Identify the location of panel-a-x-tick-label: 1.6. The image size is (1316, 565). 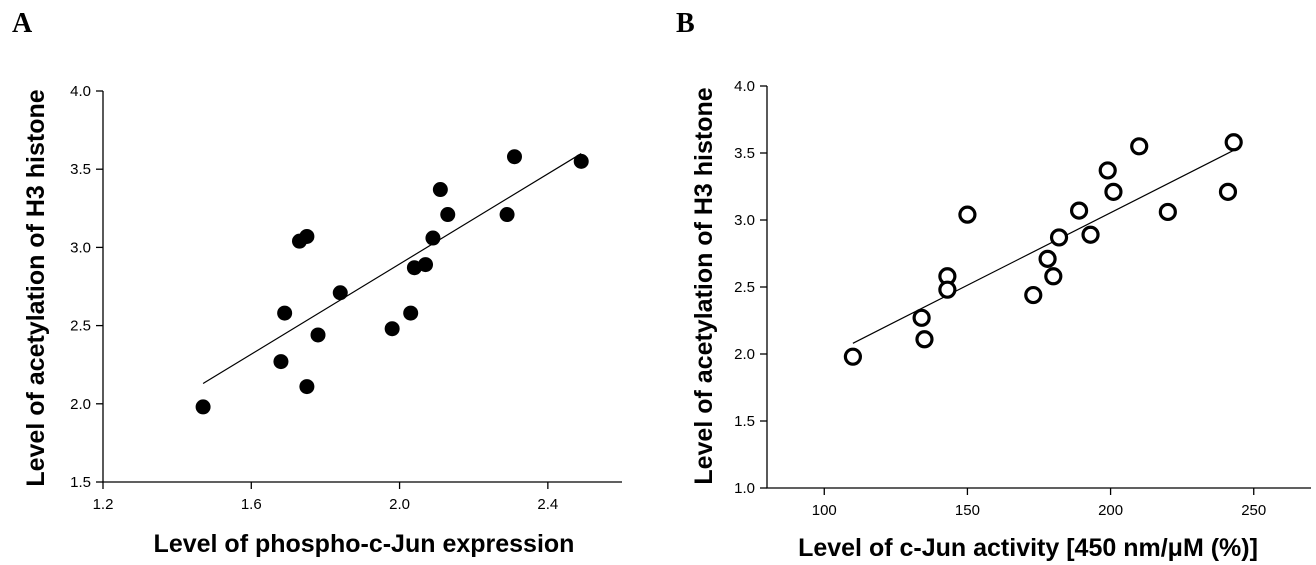
(251, 504).